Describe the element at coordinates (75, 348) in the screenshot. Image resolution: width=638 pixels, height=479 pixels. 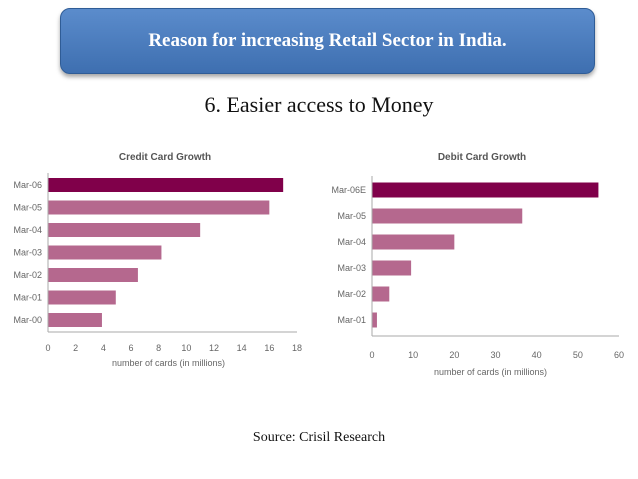
I see `x-tick-label: 2` at that location.